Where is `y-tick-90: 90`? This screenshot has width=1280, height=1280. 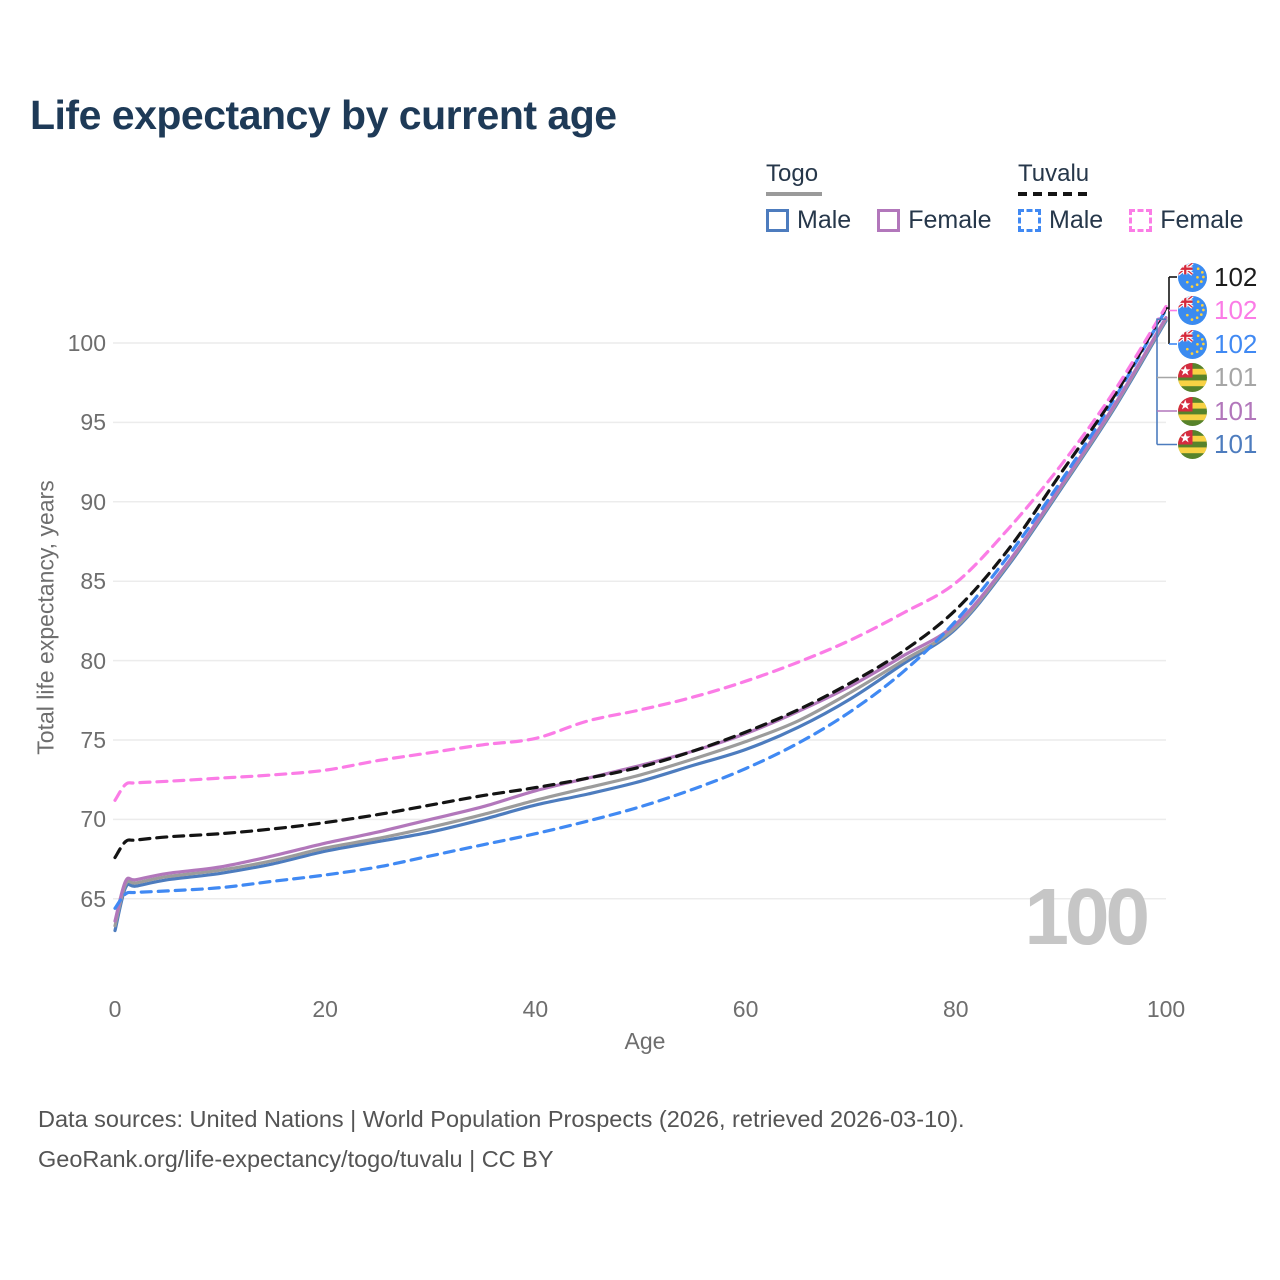
y-tick-90: 90 is located at coordinates (93, 501).